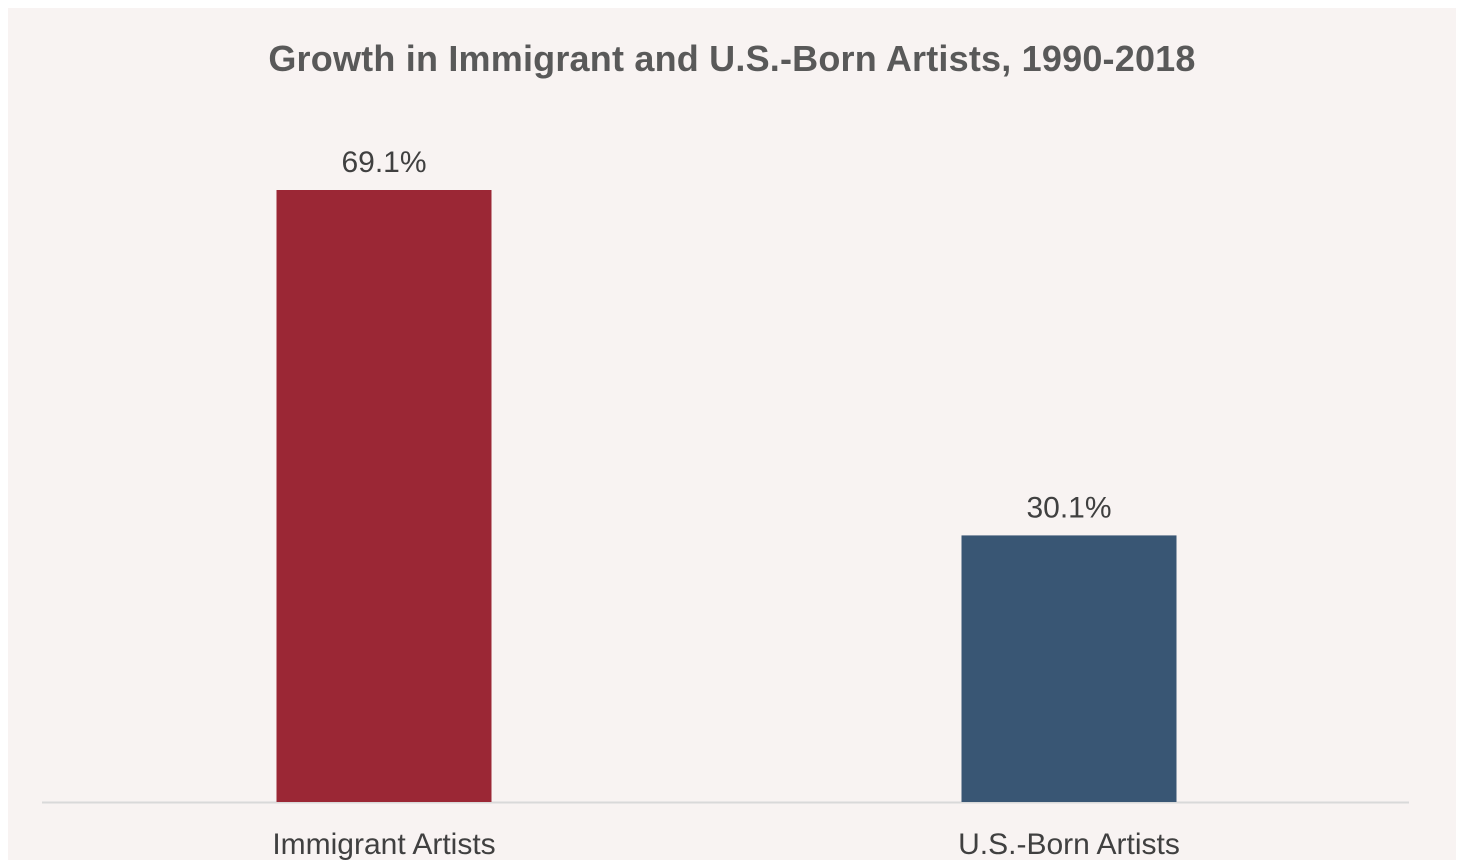 This screenshot has width=1460, height=860. What do you see at coordinates (1068, 507) in the screenshot?
I see `data-label: 30.1%` at bounding box center [1068, 507].